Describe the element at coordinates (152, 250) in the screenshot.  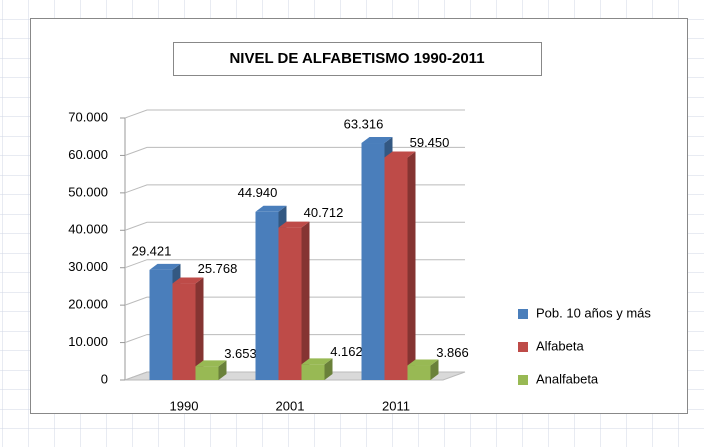
I see `data-label: 29.421` at that location.